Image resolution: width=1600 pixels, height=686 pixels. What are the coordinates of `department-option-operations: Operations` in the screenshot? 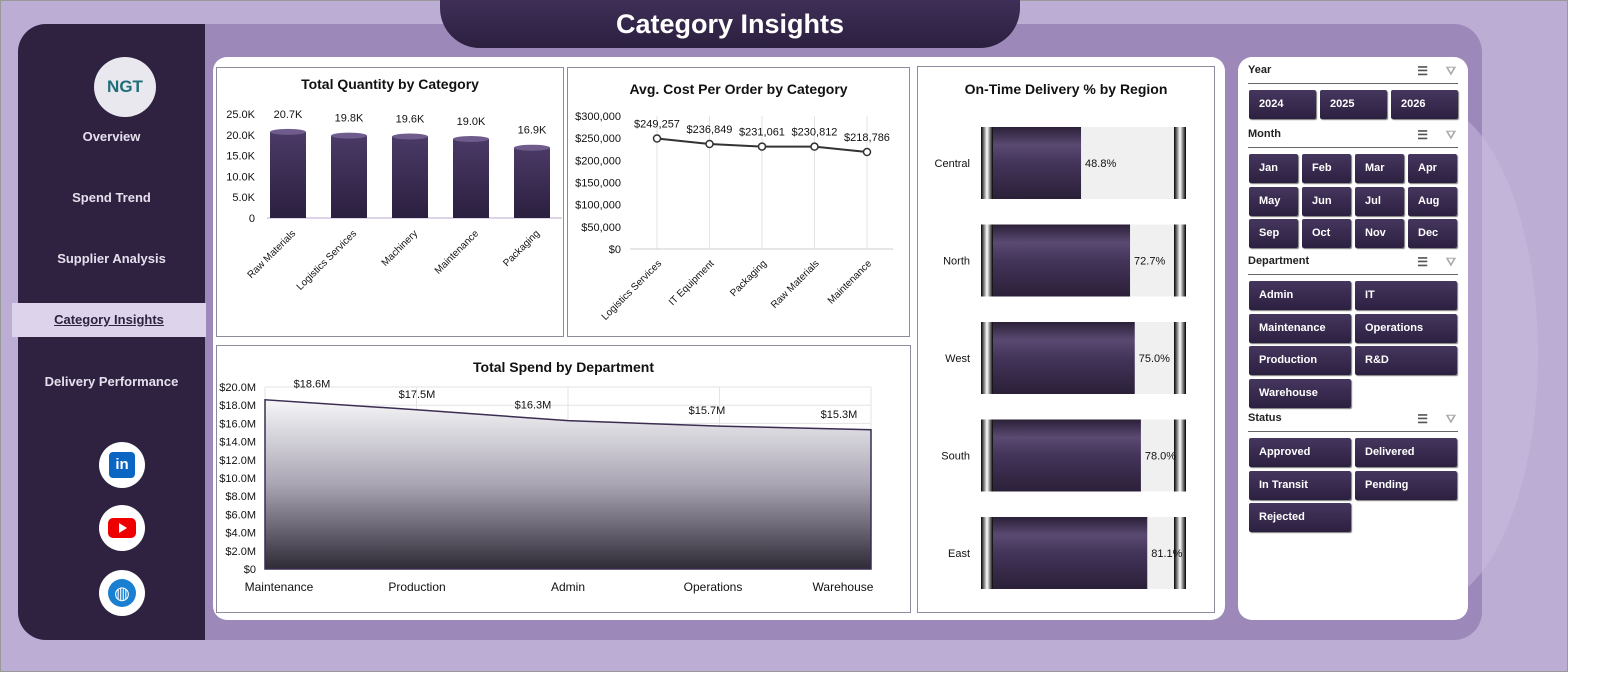 It's located at (1406, 328).